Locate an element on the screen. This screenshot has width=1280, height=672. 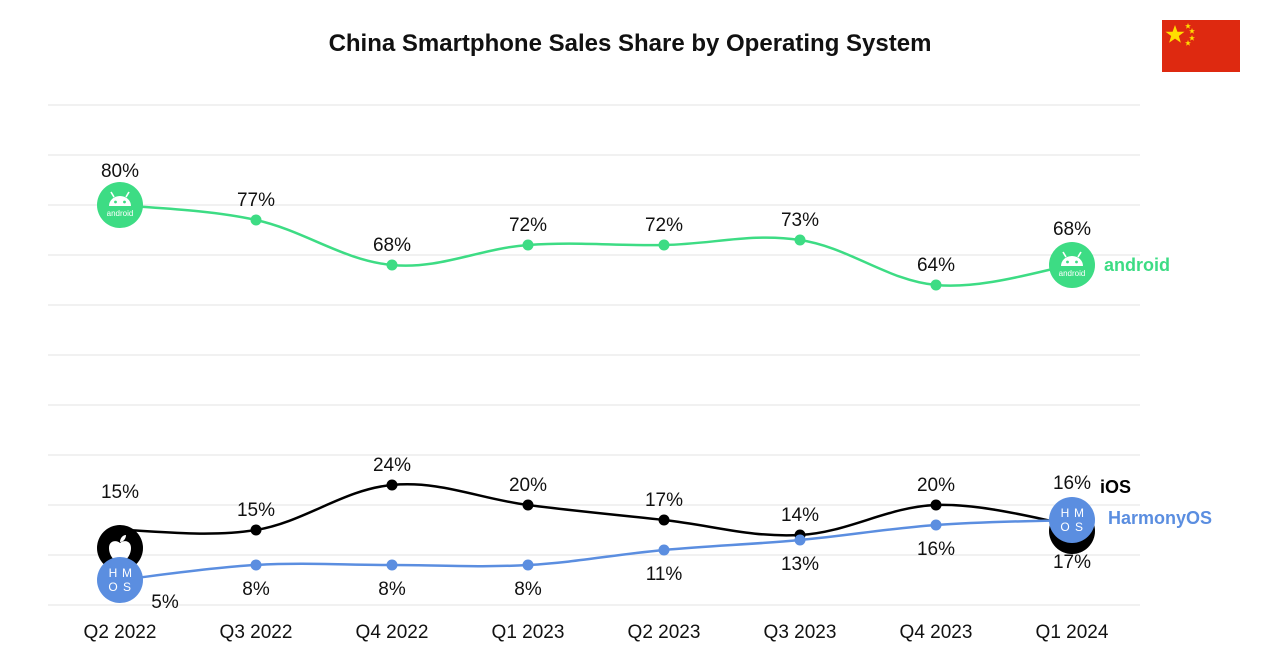
x-tick-label: Q4 2022 is located at coordinates (392, 632).